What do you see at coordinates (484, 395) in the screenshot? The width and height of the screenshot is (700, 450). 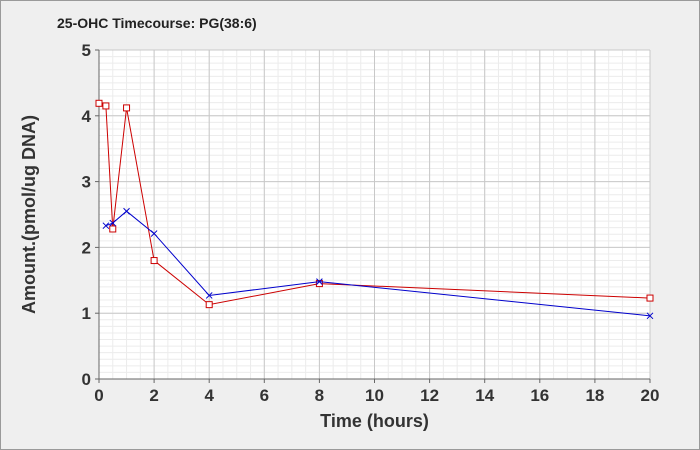 I see `x-tick-label: 14` at bounding box center [484, 395].